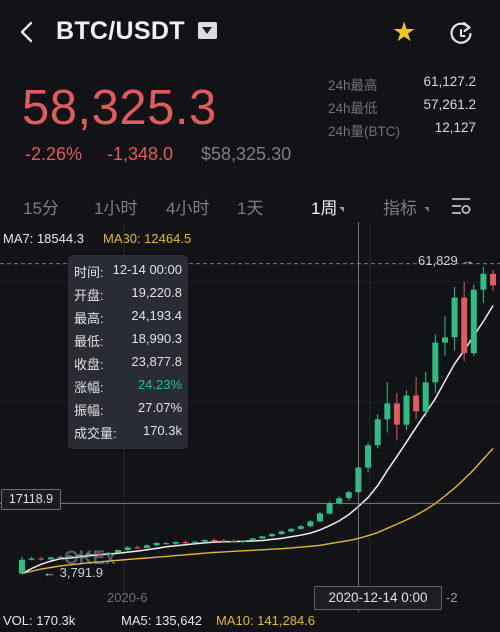  I want to click on stat-volume-label: 24h量(BTC), so click(364, 131).